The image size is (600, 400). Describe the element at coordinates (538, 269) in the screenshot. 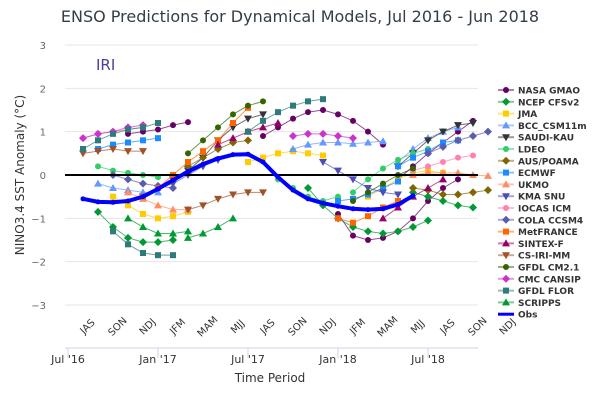

I see `legend-item: GFDL CM2.1` at that location.